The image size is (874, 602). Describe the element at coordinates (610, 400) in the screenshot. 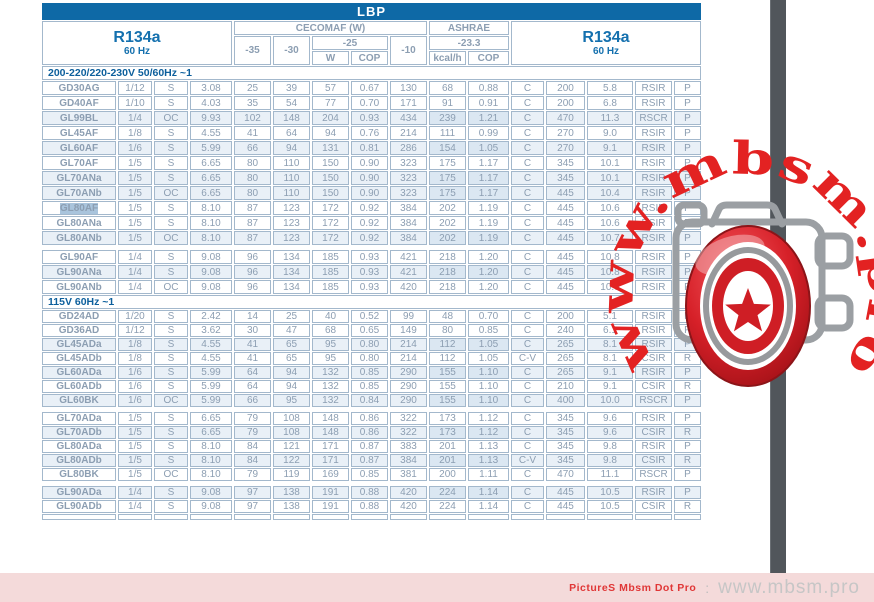

I see `cell-v2: 10.0` at that location.